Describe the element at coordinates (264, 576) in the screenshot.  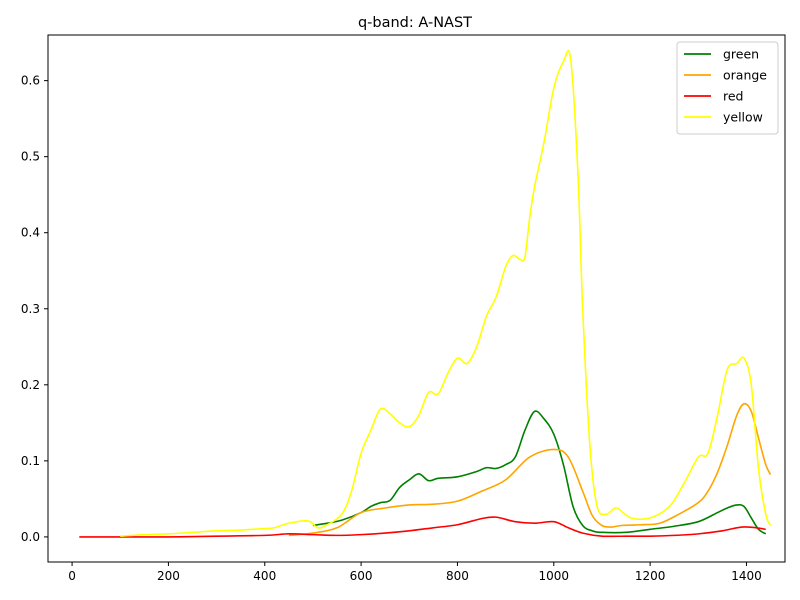
I see `x-tick-label: 400` at that location.